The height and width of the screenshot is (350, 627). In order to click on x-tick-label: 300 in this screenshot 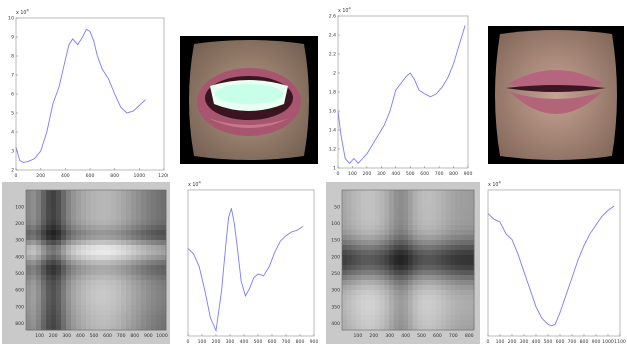, I will do `click(381, 174)`.